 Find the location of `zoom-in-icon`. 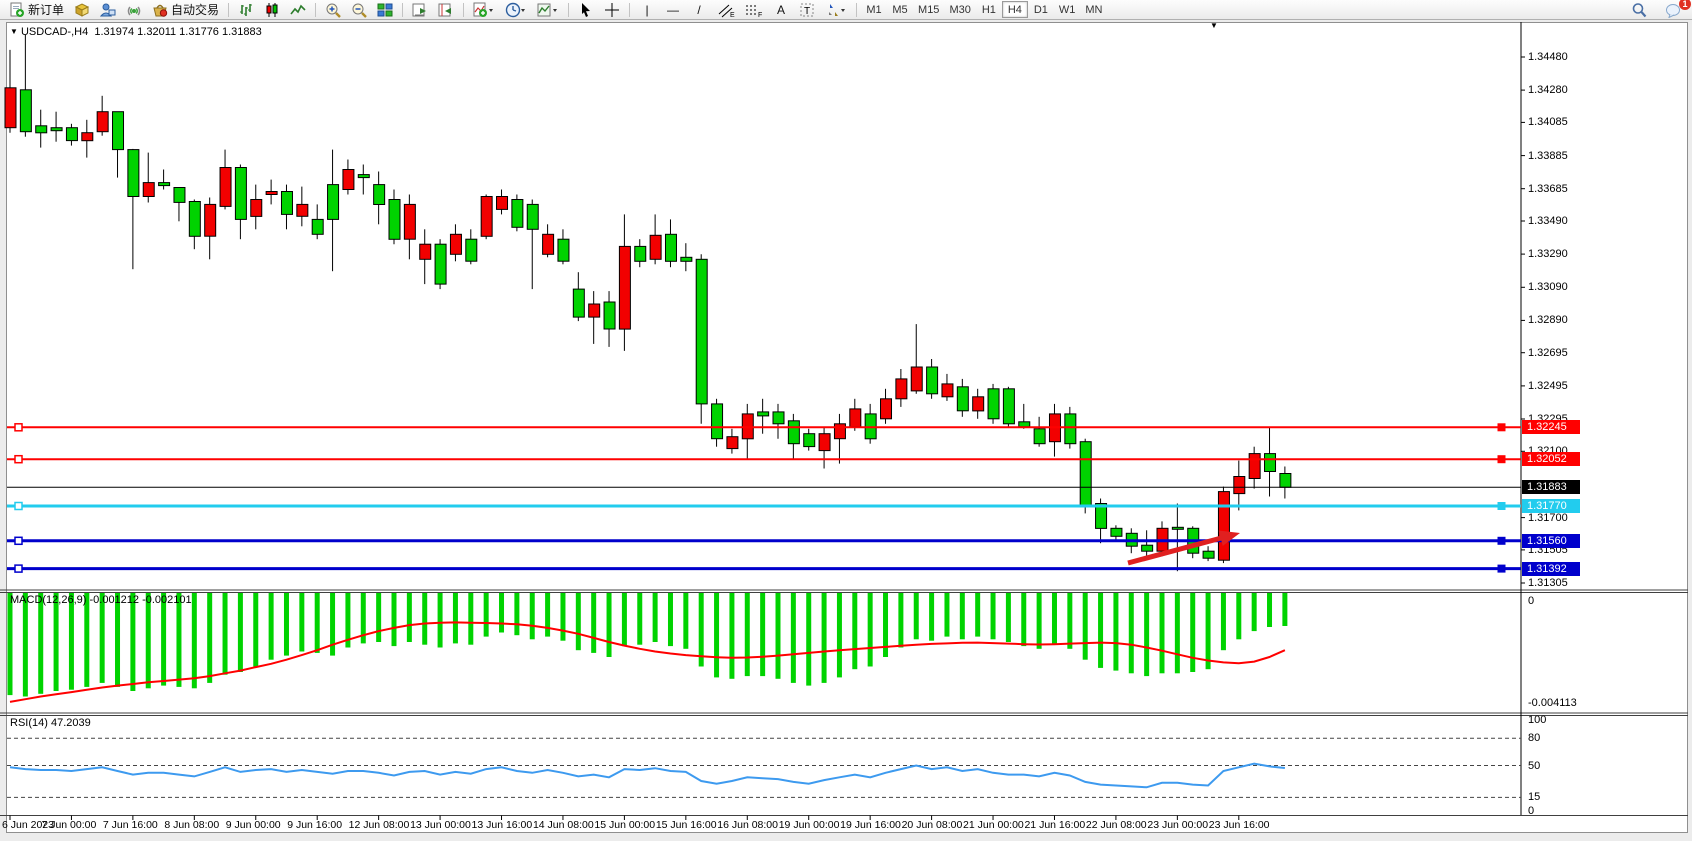

zoom-in-icon is located at coordinates (333, 10).